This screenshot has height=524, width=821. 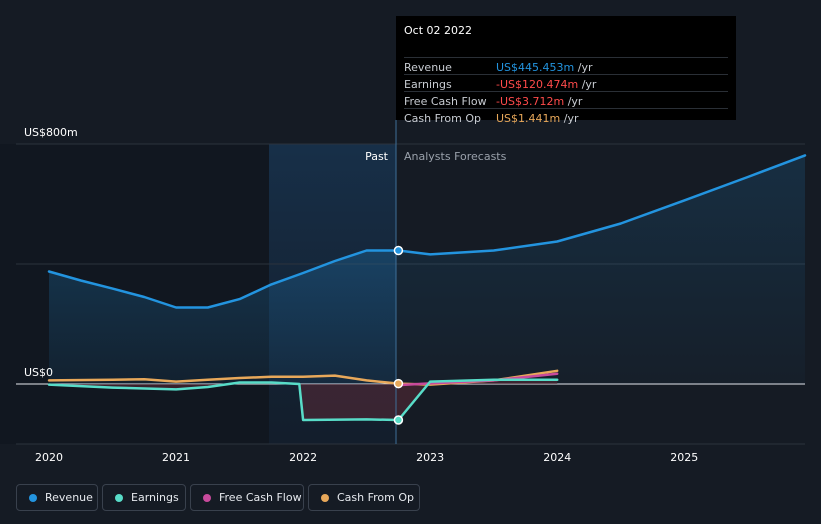 What do you see at coordinates (176, 457) in the screenshot?
I see `x-tick-label: 2021` at bounding box center [176, 457].